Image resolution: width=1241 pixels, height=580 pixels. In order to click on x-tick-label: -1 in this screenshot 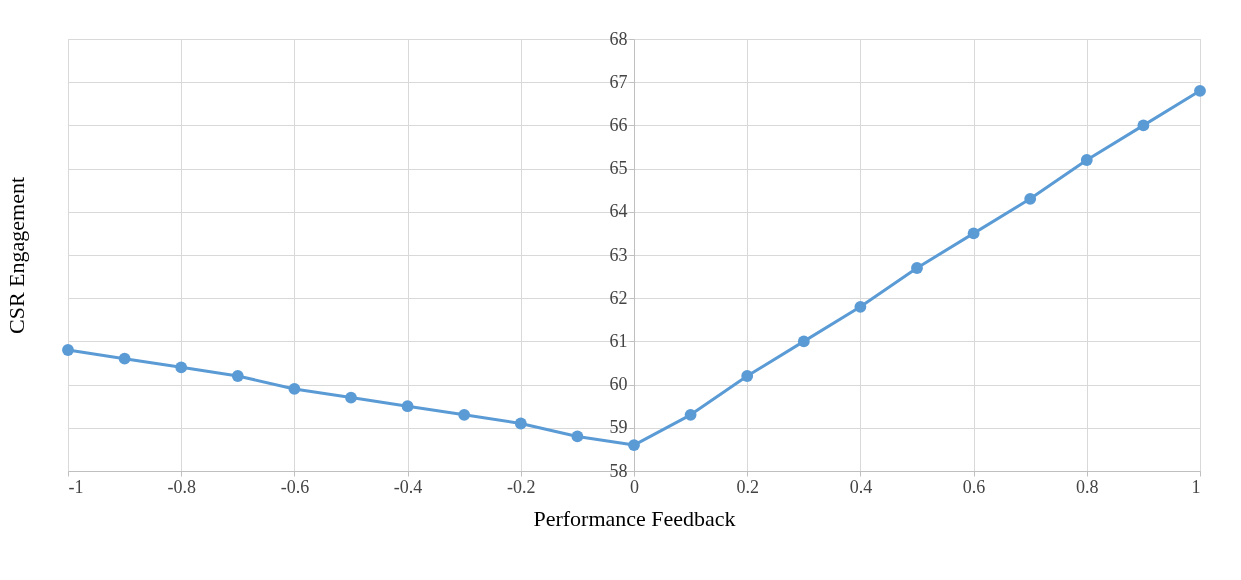, I will do `click(76, 486)`.